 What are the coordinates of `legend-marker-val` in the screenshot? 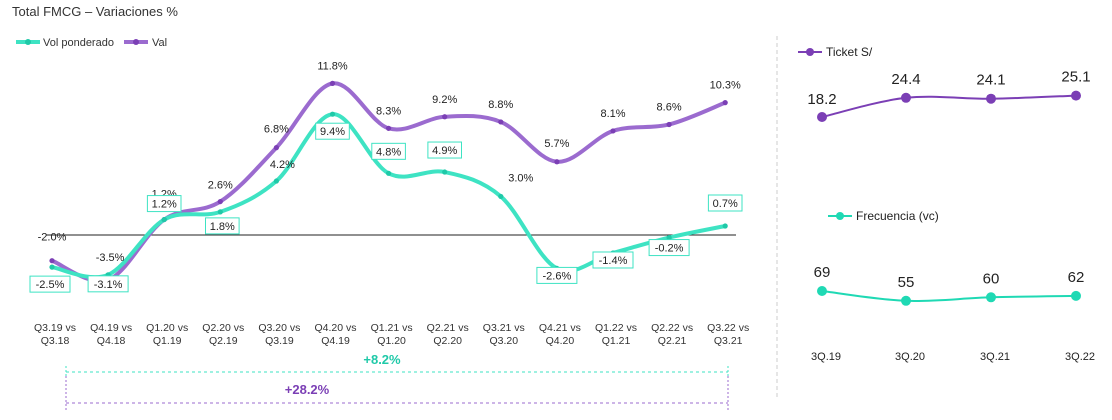 It's located at (136, 42).